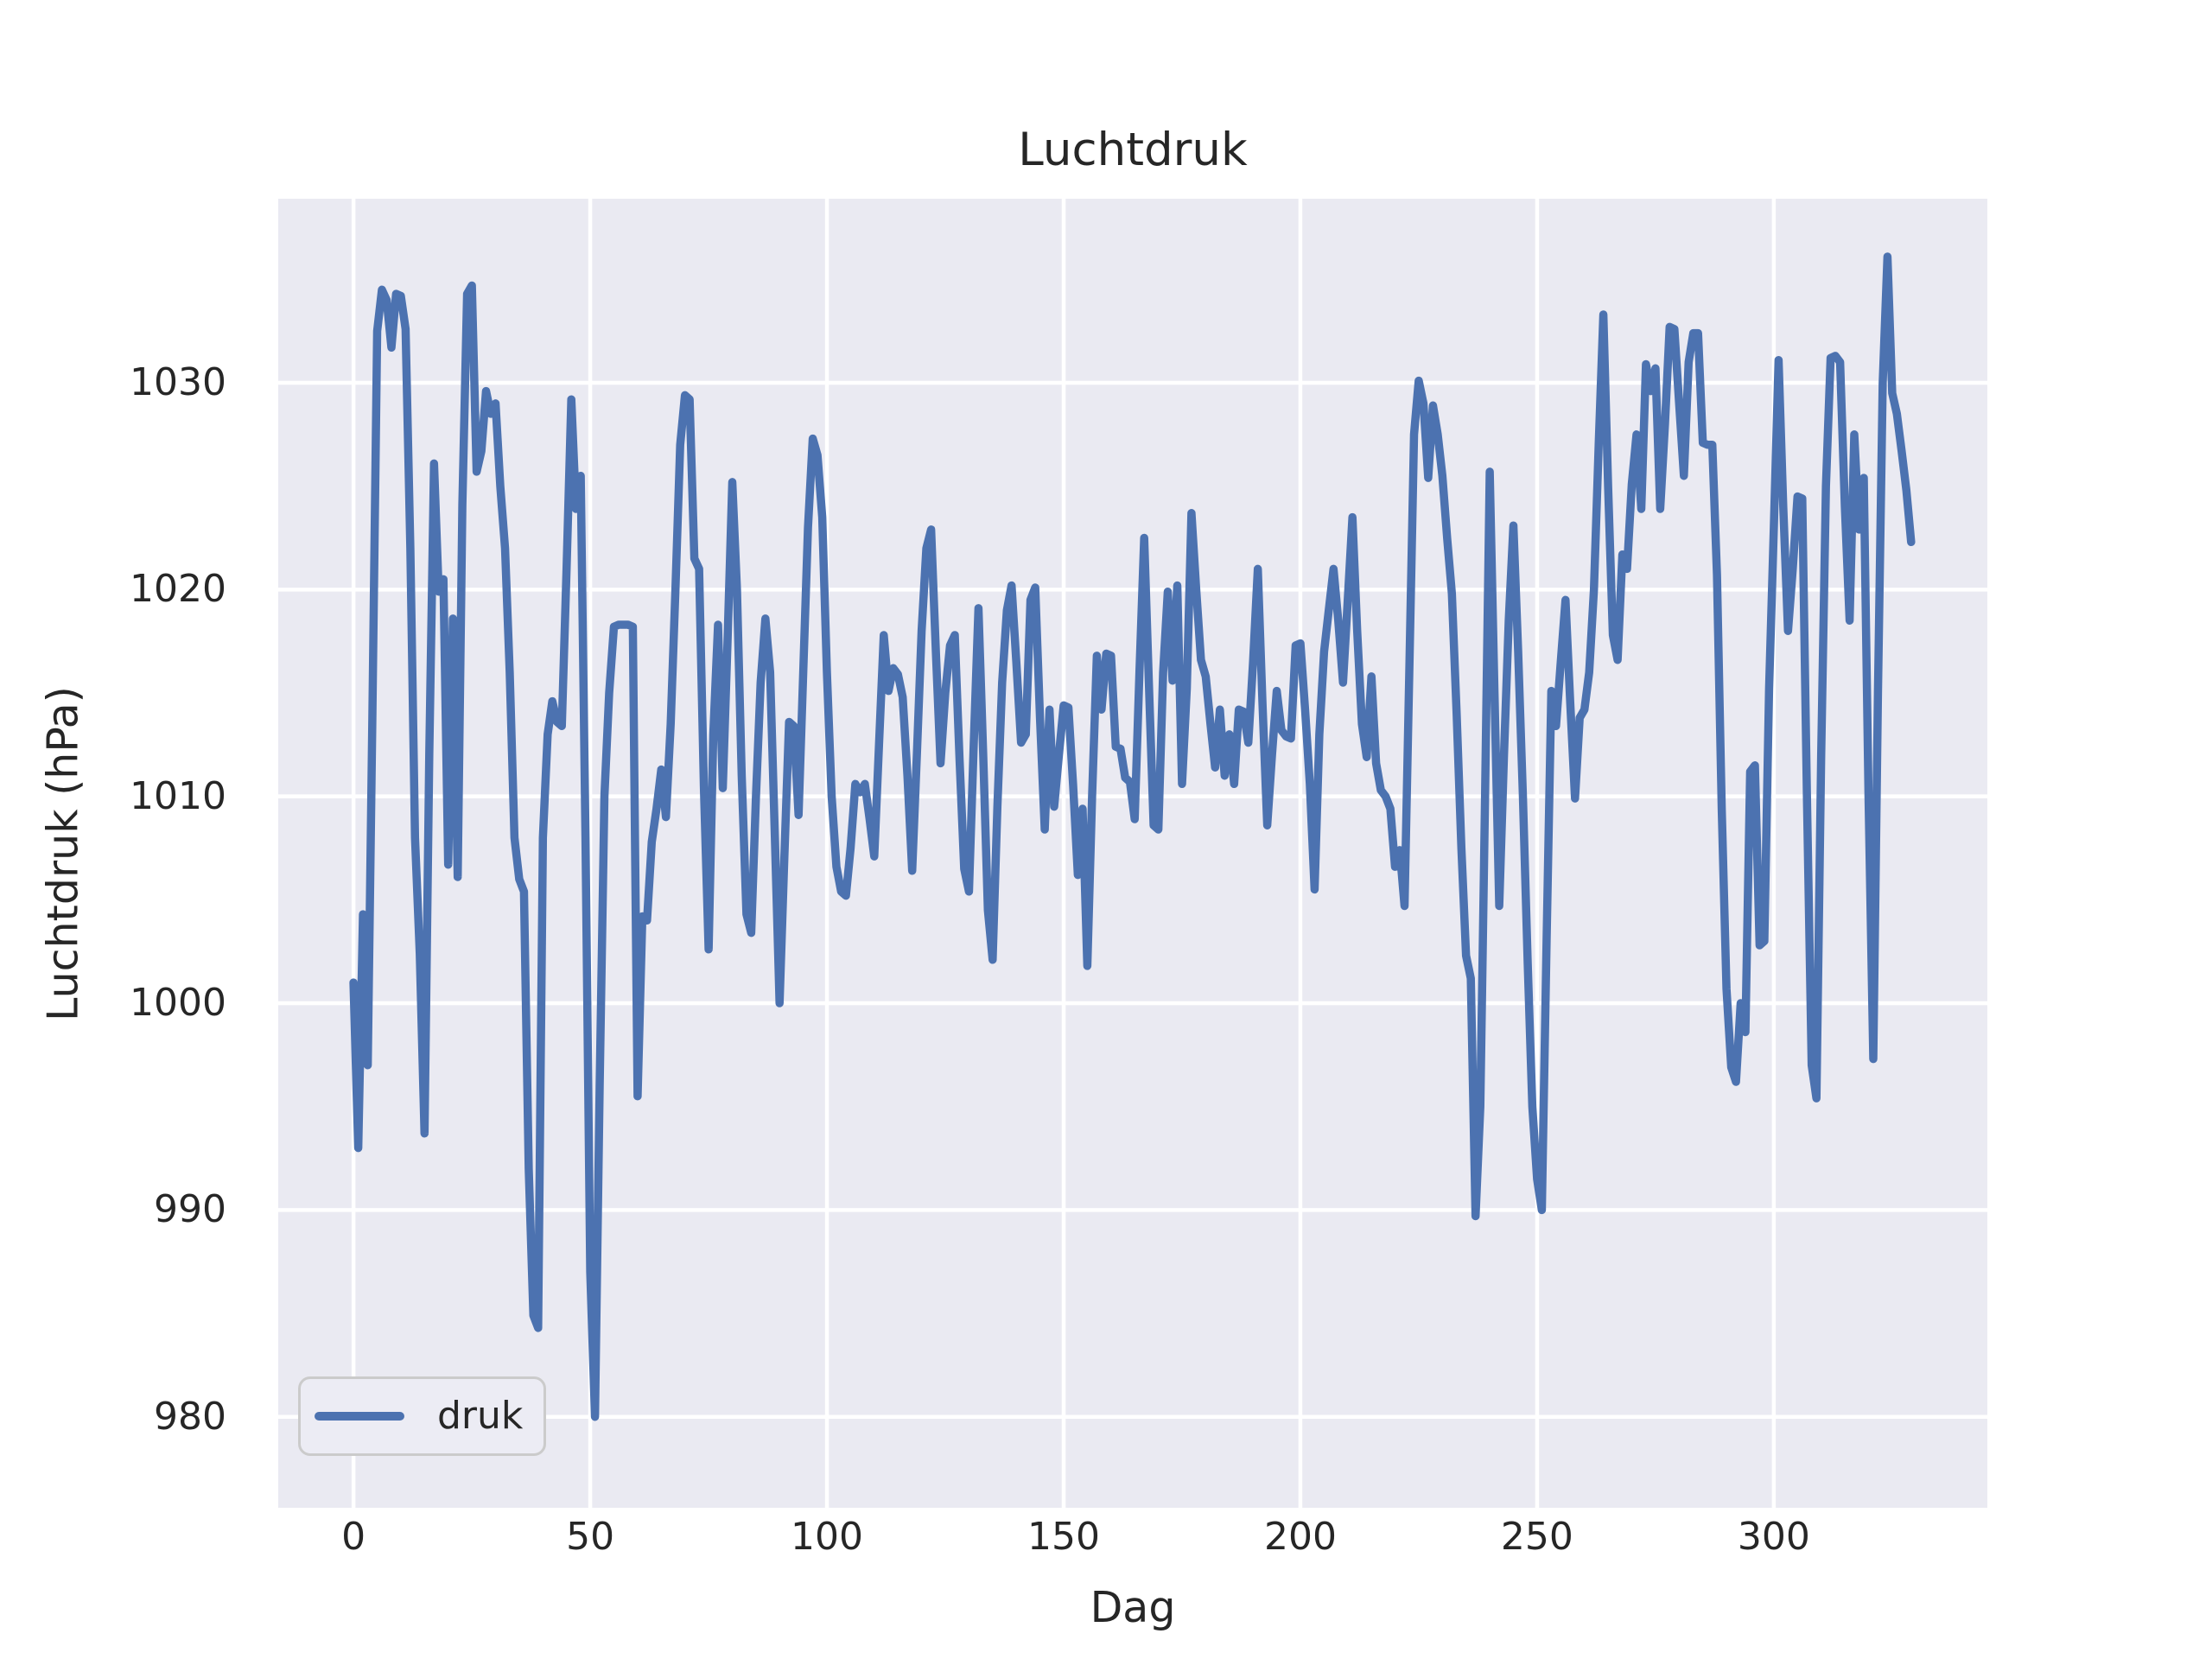 The width and height of the screenshot is (2212, 1659). Describe the element at coordinates (178, 589) in the screenshot. I see `y-tick-label: 1020` at that location.